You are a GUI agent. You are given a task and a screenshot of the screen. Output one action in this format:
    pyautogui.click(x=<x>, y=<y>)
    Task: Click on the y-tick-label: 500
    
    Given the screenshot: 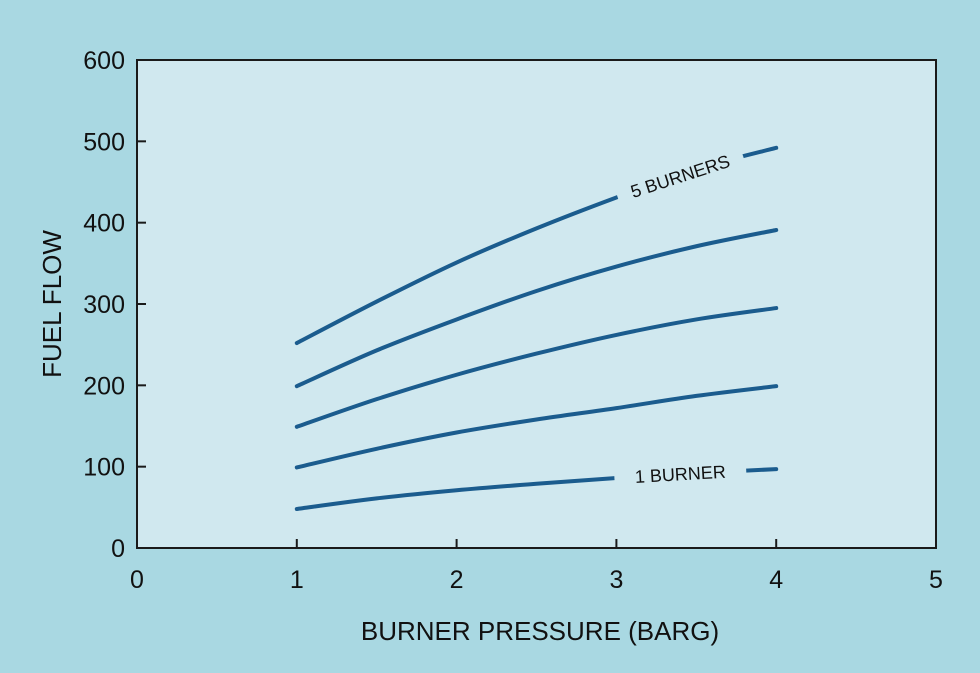 What is the action you would take?
    pyautogui.click(x=104, y=142)
    